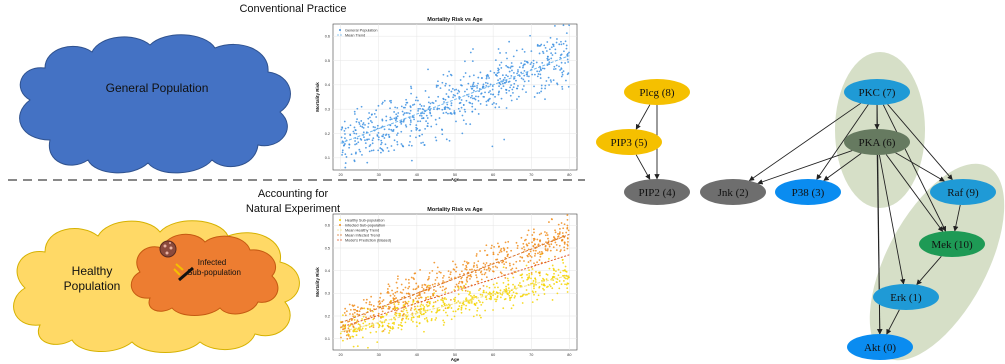 Image resolution: width=1005 pixels, height=364 pixels. I want to click on general-population-cloud, so click(155, 104).